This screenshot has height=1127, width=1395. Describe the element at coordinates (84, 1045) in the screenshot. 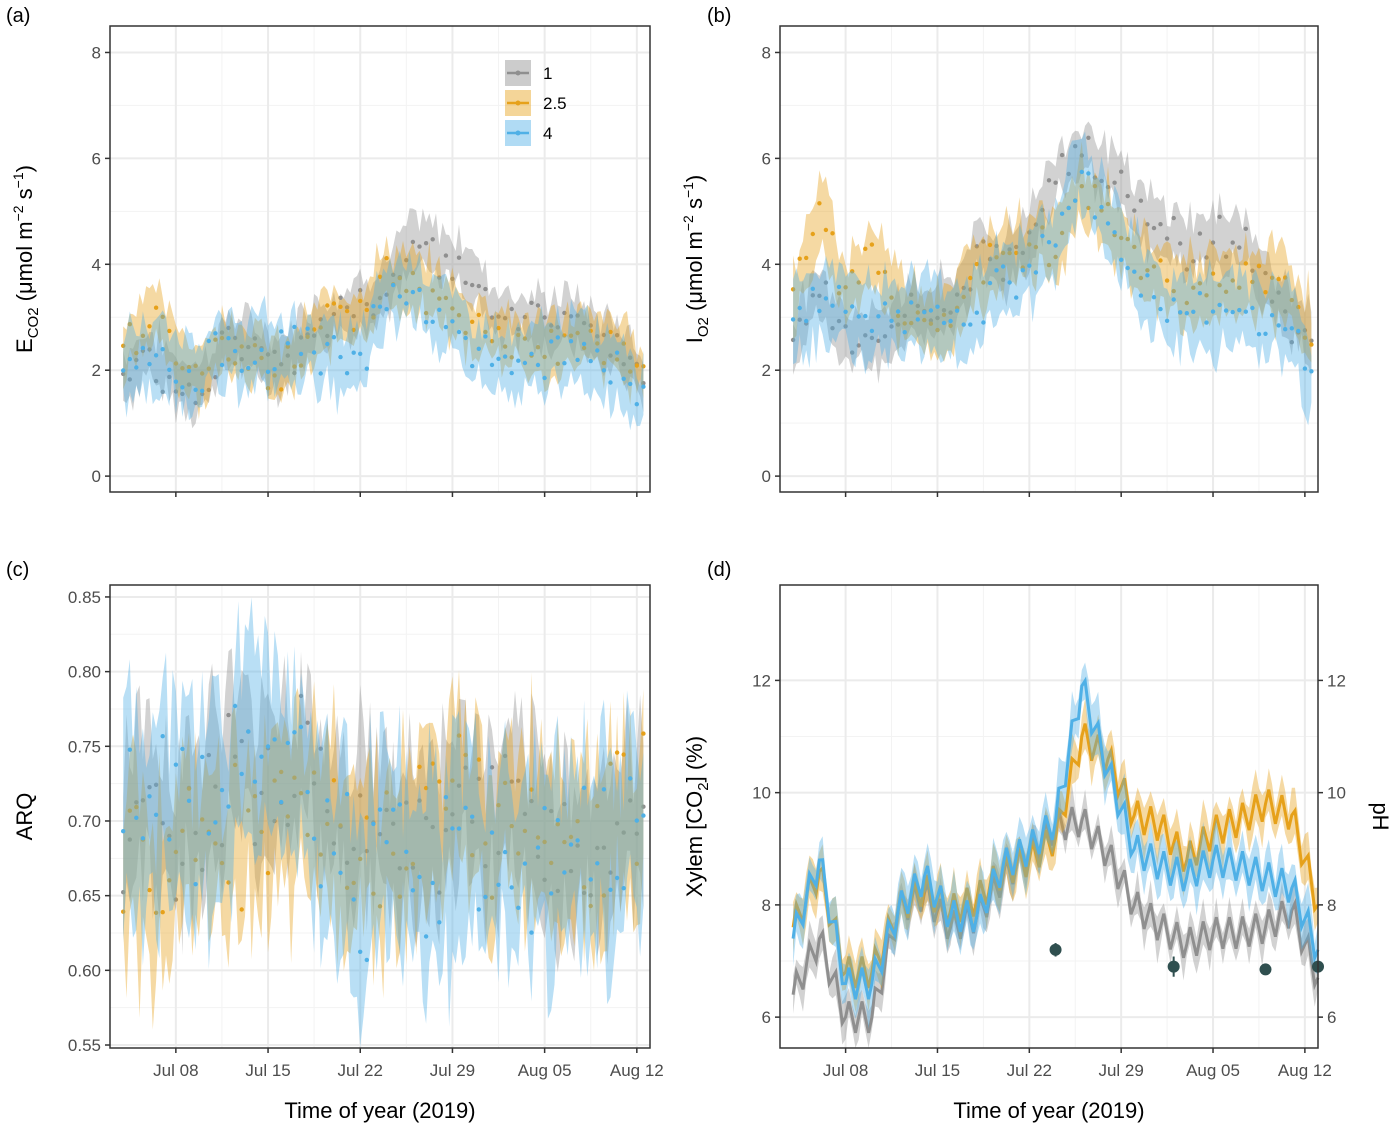

I see `y-tick-label: 0.55` at that location.